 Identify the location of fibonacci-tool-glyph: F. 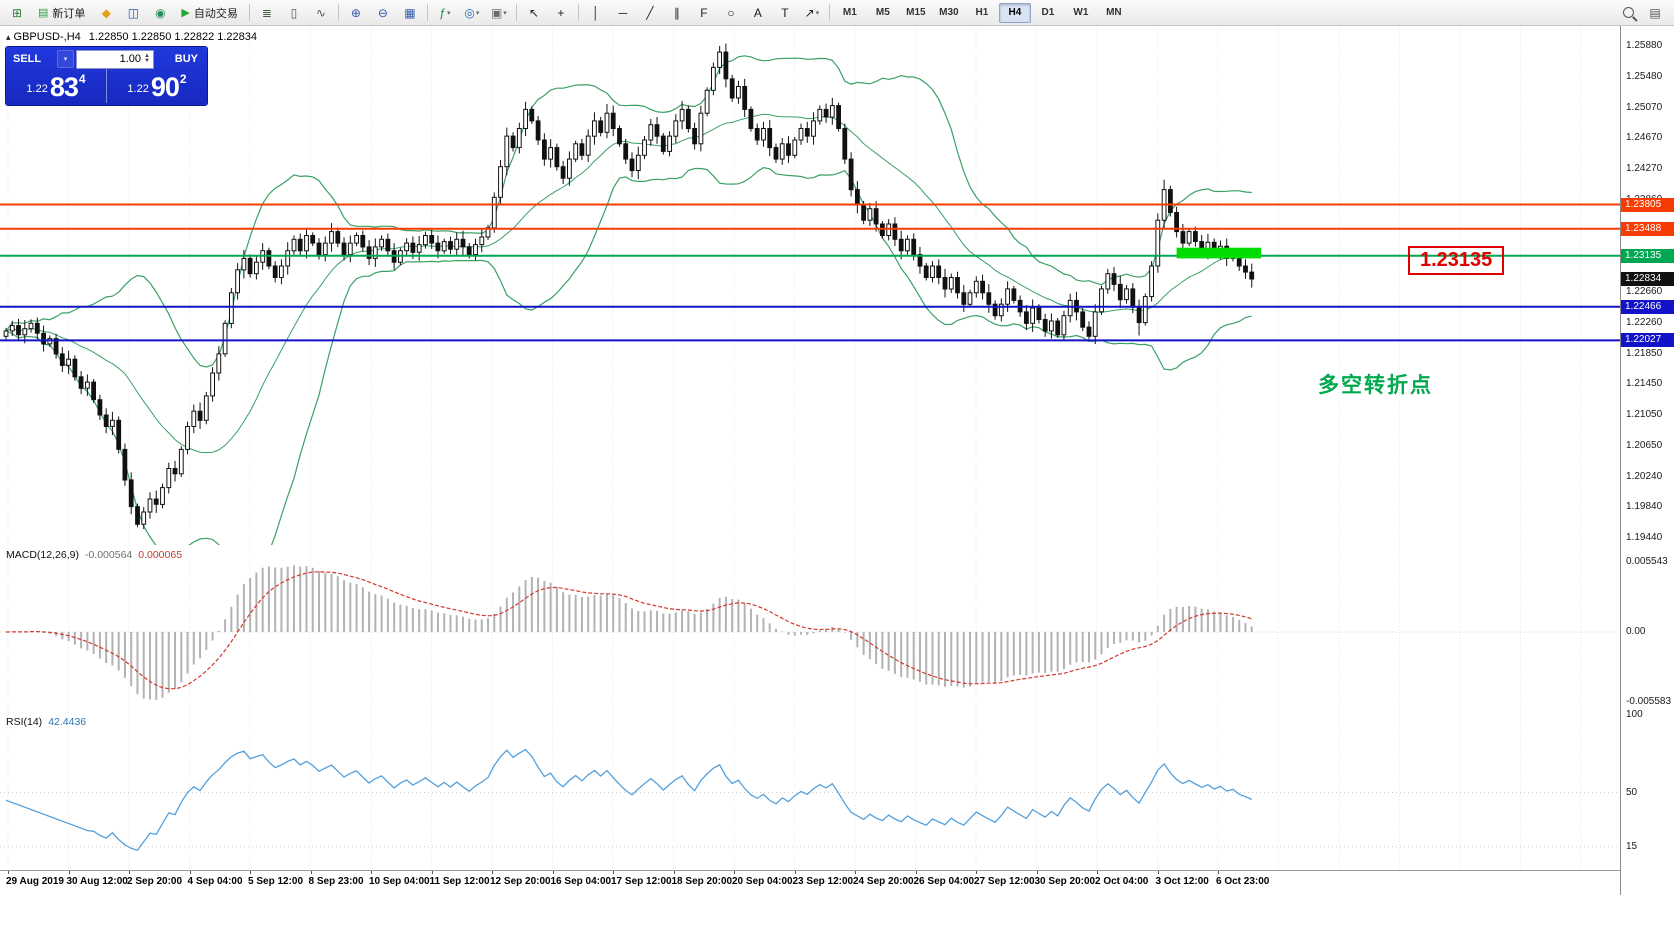
(704, 12).